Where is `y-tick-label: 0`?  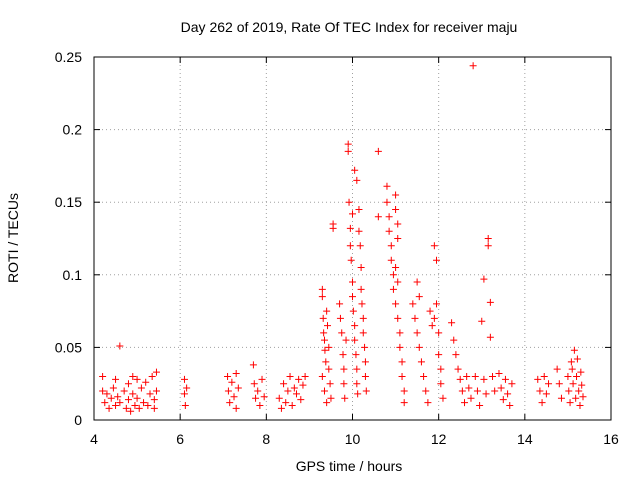
y-tick-label: 0 is located at coordinates (78, 420).